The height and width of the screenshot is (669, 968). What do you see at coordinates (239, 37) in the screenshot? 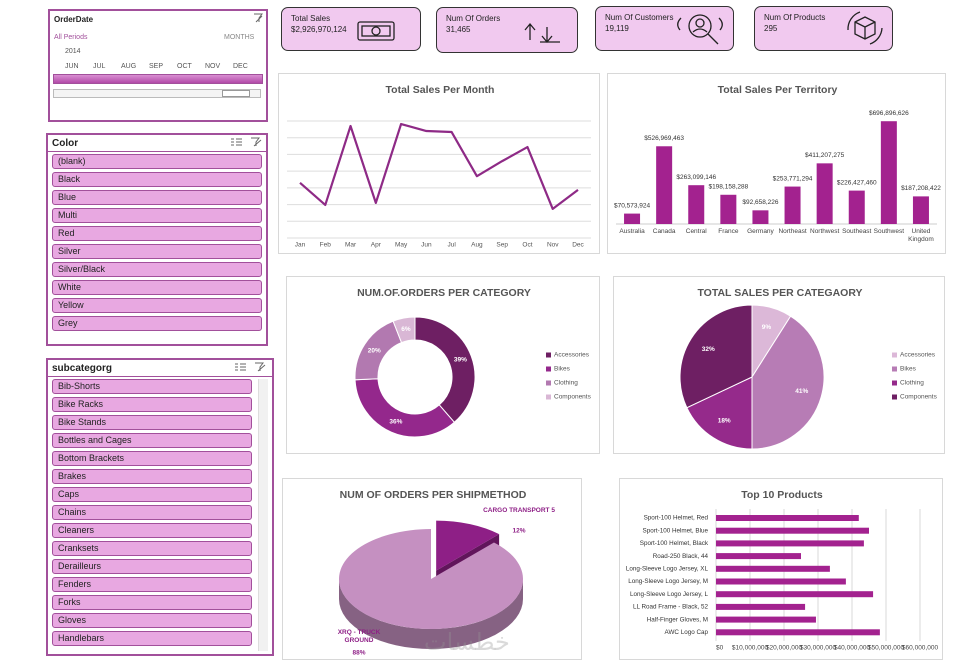
I see `slicer-level: MONTHS` at bounding box center [239, 37].